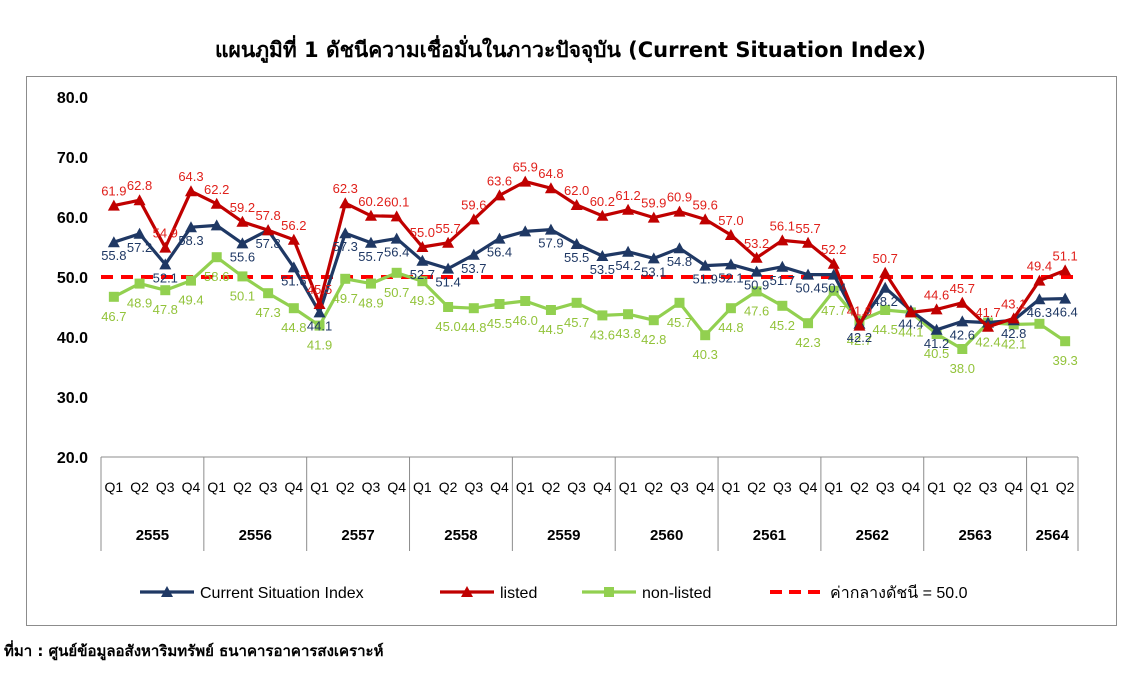  What do you see at coordinates (859, 337) in the screenshot?
I see `data-label: 42.2` at bounding box center [859, 337].